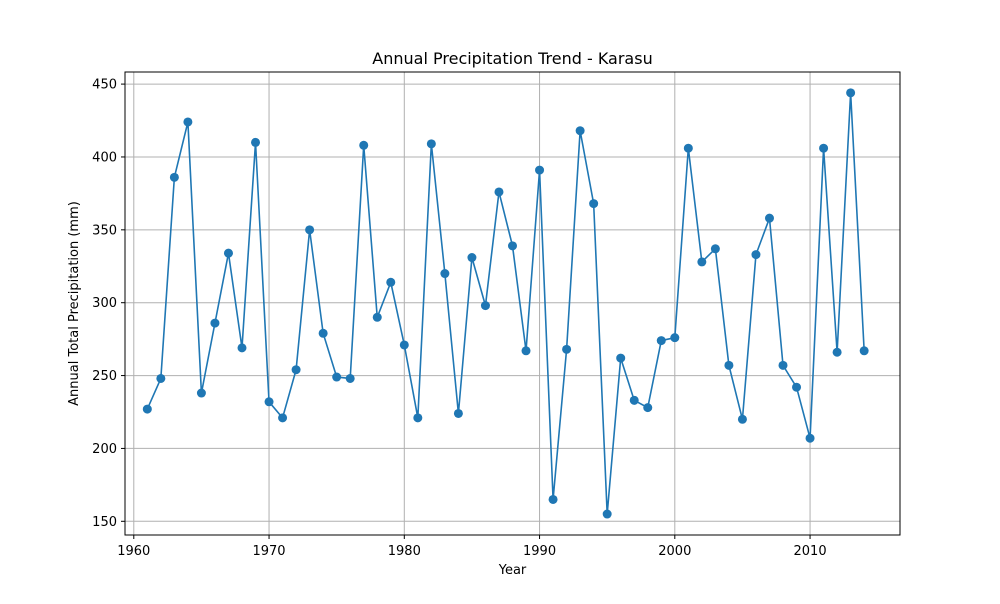 The image size is (1000, 604). I want to click on chart-title: Annual Precipitation Trend - Karasu, so click(512, 58).